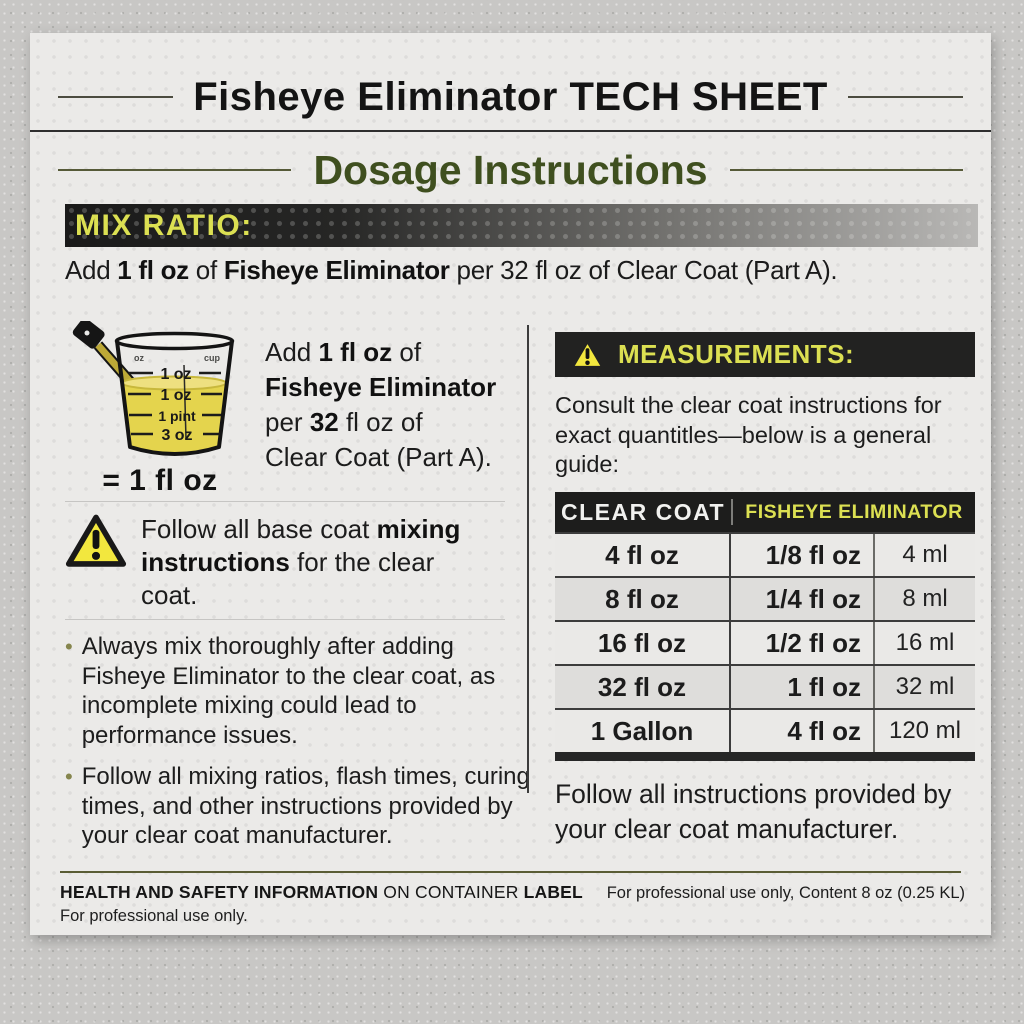  Describe the element at coordinates (116, 97) in the screenshot. I see `title-left-rule` at that location.